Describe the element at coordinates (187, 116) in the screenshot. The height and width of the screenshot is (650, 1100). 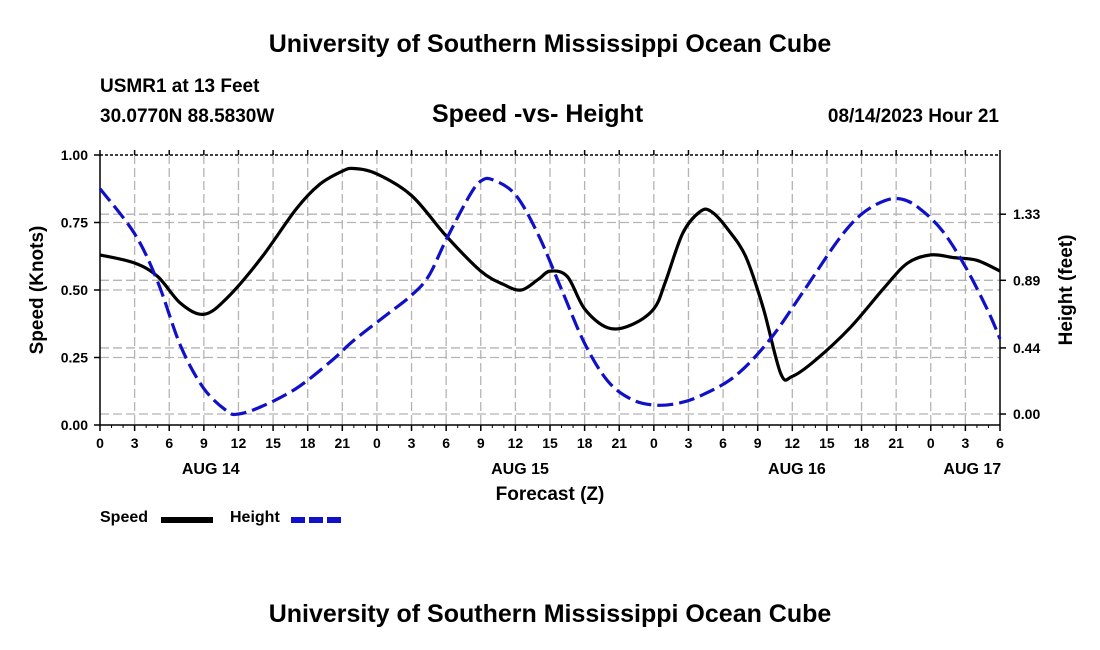
I see `station-coordinates: 30.0770N 88.5830W` at that location.